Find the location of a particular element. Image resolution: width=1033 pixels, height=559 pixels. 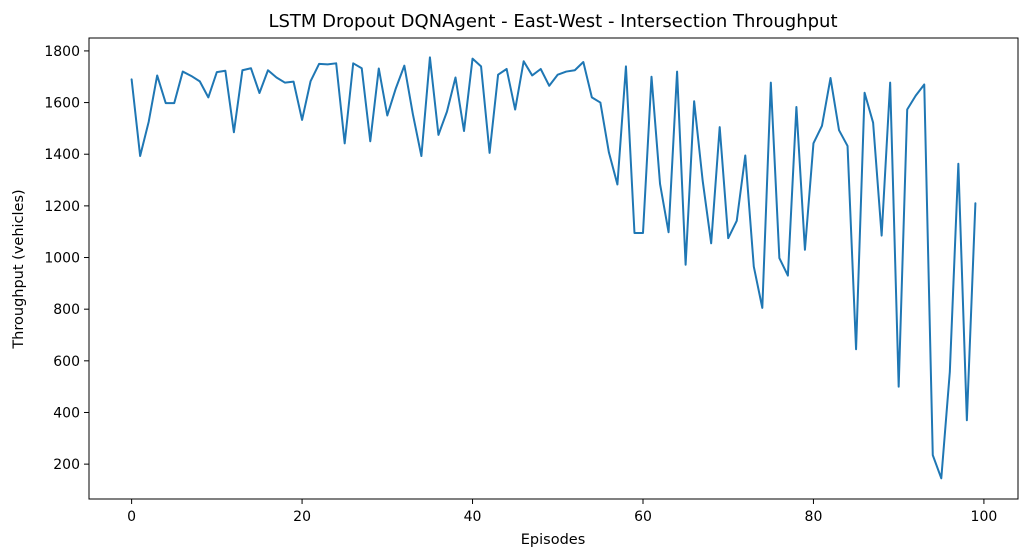

y-tick-label: 1200 is located at coordinates (62, 207).